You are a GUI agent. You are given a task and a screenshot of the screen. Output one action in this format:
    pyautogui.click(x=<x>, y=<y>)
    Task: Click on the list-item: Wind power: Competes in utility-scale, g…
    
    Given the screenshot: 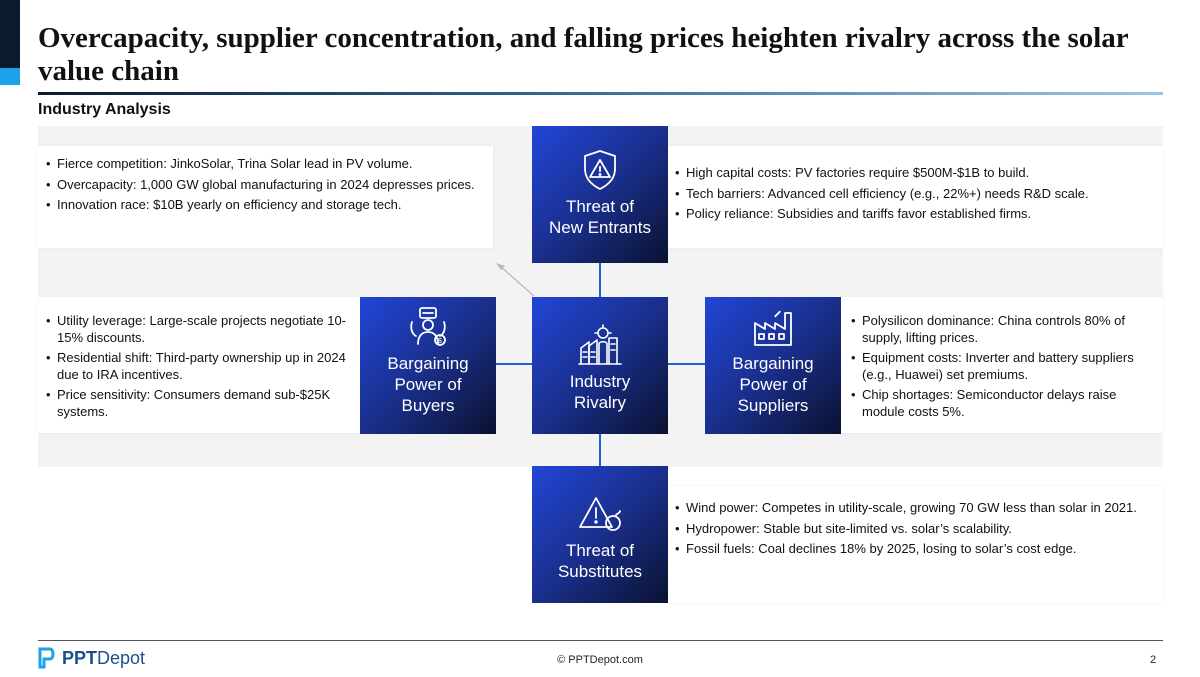 What is the action you would take?
    pyautogui.click(x=915, y=508)
    